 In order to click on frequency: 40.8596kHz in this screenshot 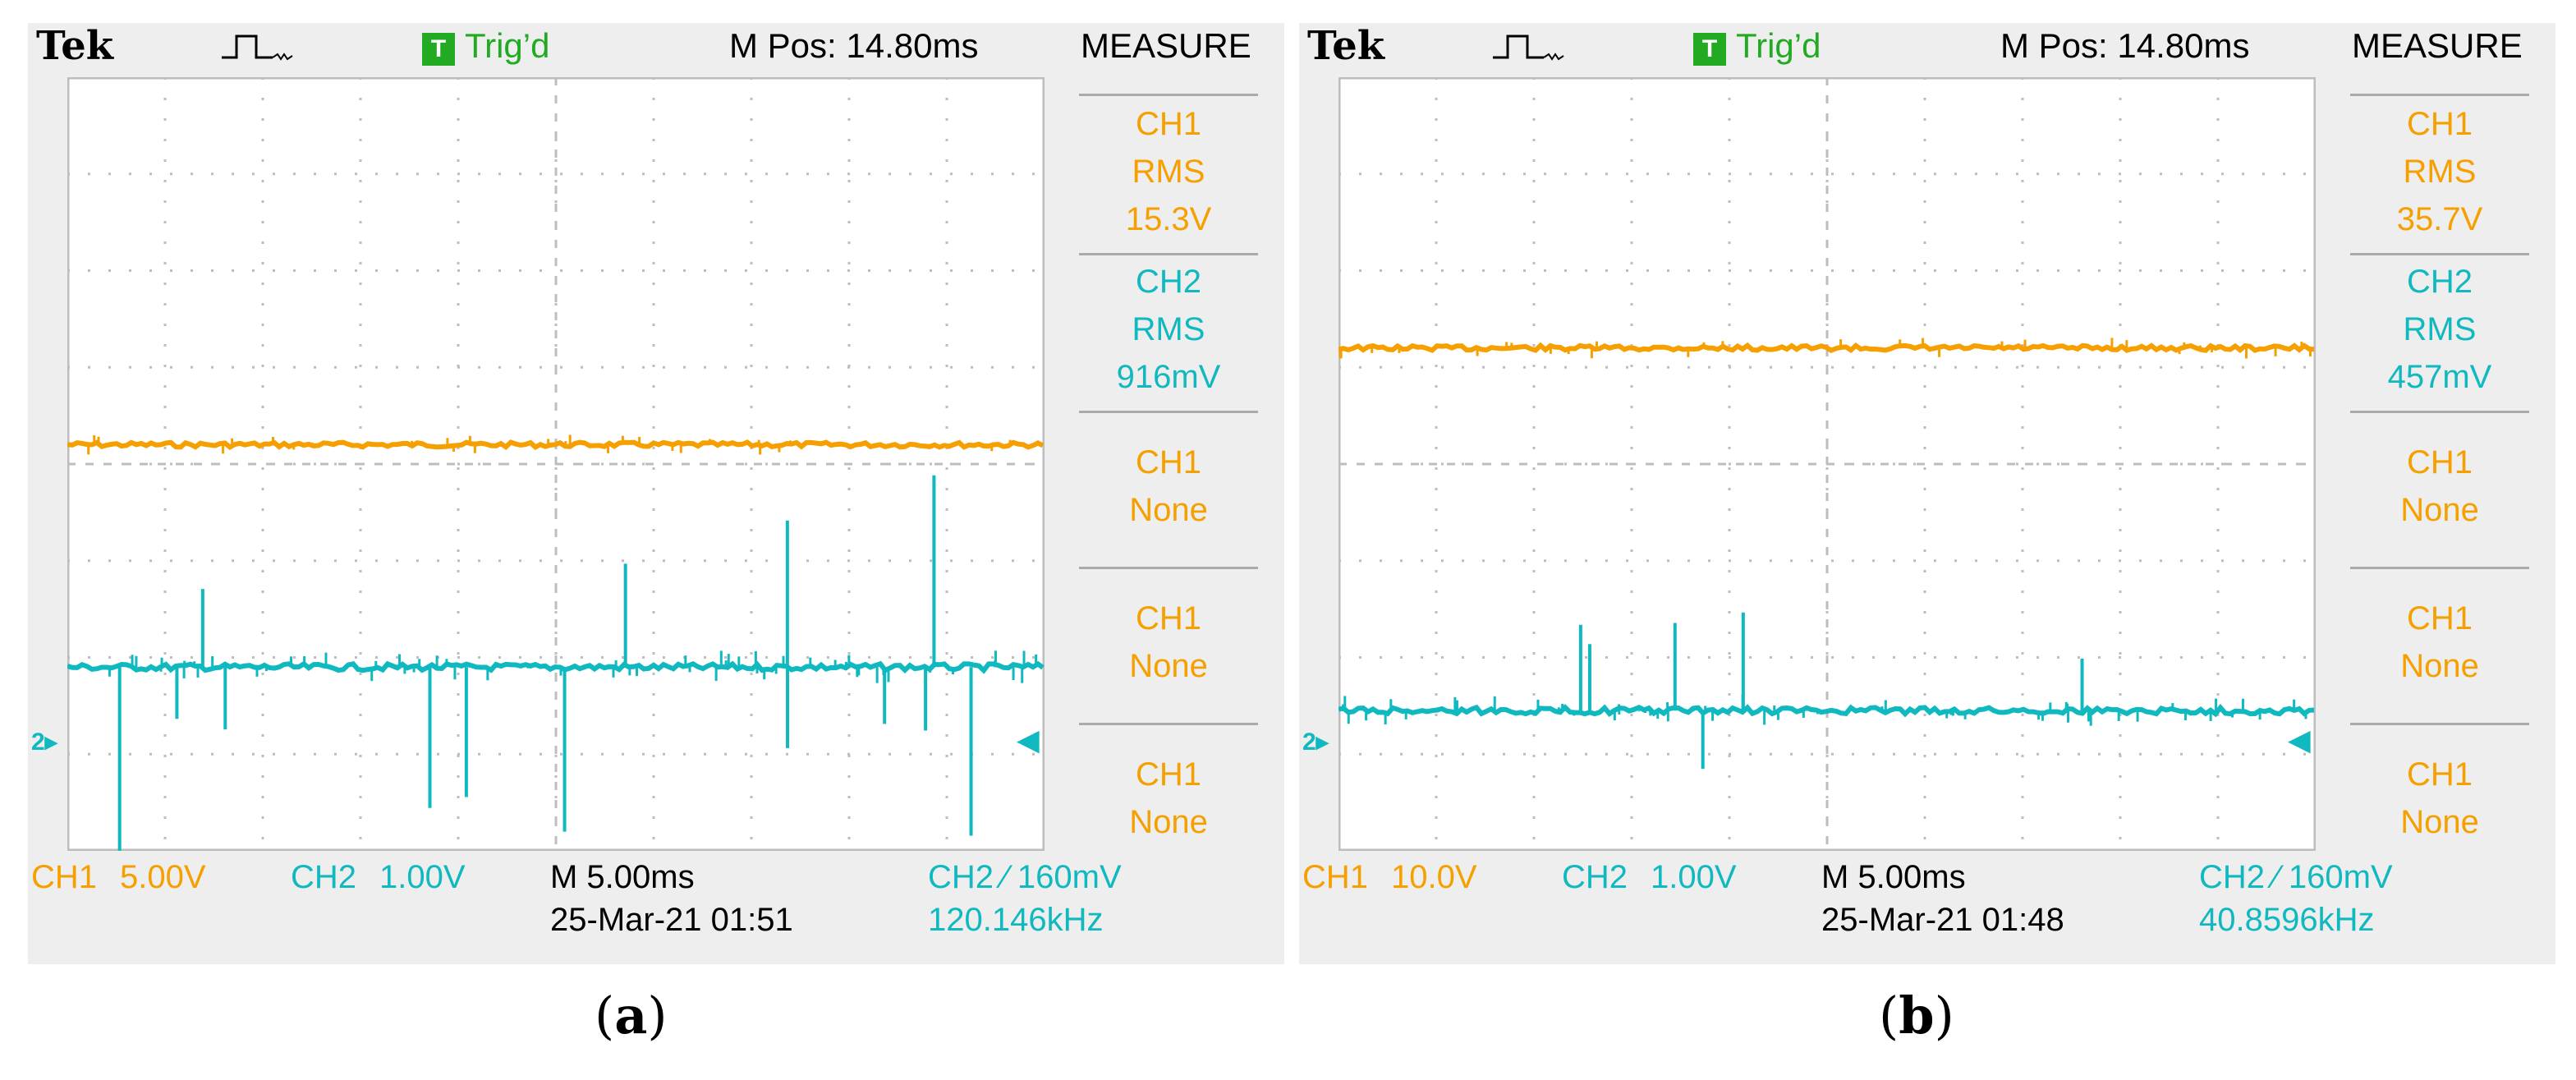, I will do `click(2287, 920)`.